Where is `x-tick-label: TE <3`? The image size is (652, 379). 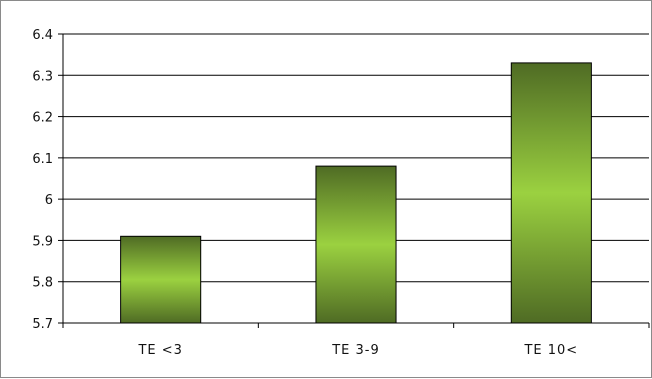 x-tick-label: TE <3 is located at coordinates (159, 350).